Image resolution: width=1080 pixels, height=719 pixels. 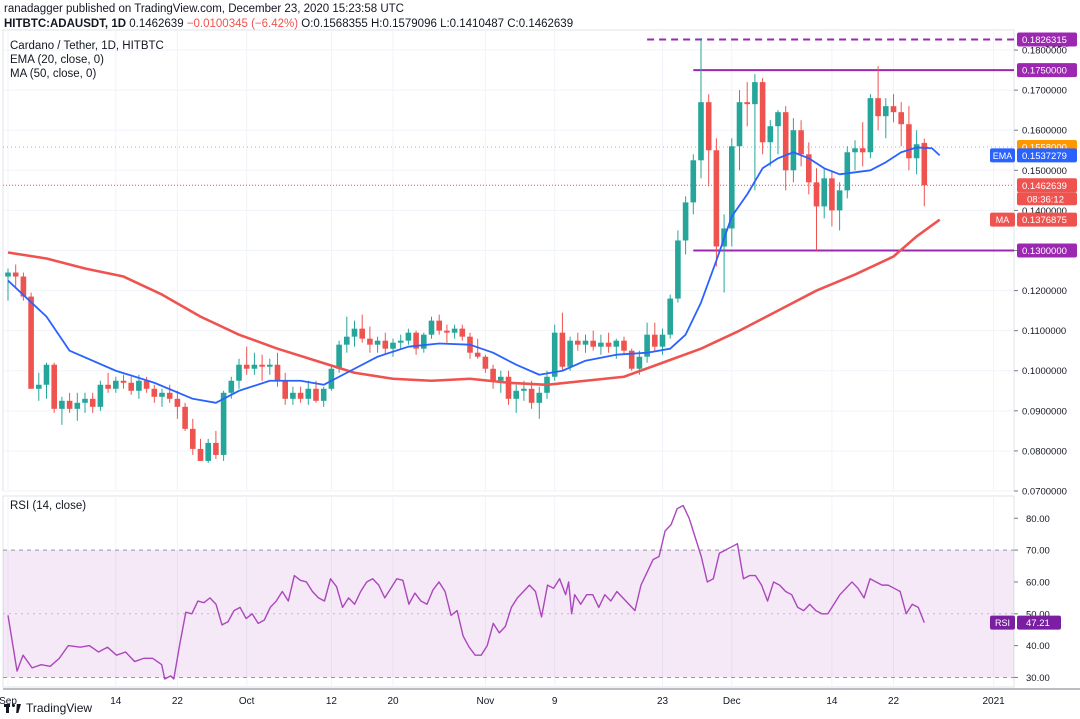 What do you see at coordinates (1044, 171) in the screenshot?
I see `price-tick-label: 0.1500000` at bounding box center [1044, 171].